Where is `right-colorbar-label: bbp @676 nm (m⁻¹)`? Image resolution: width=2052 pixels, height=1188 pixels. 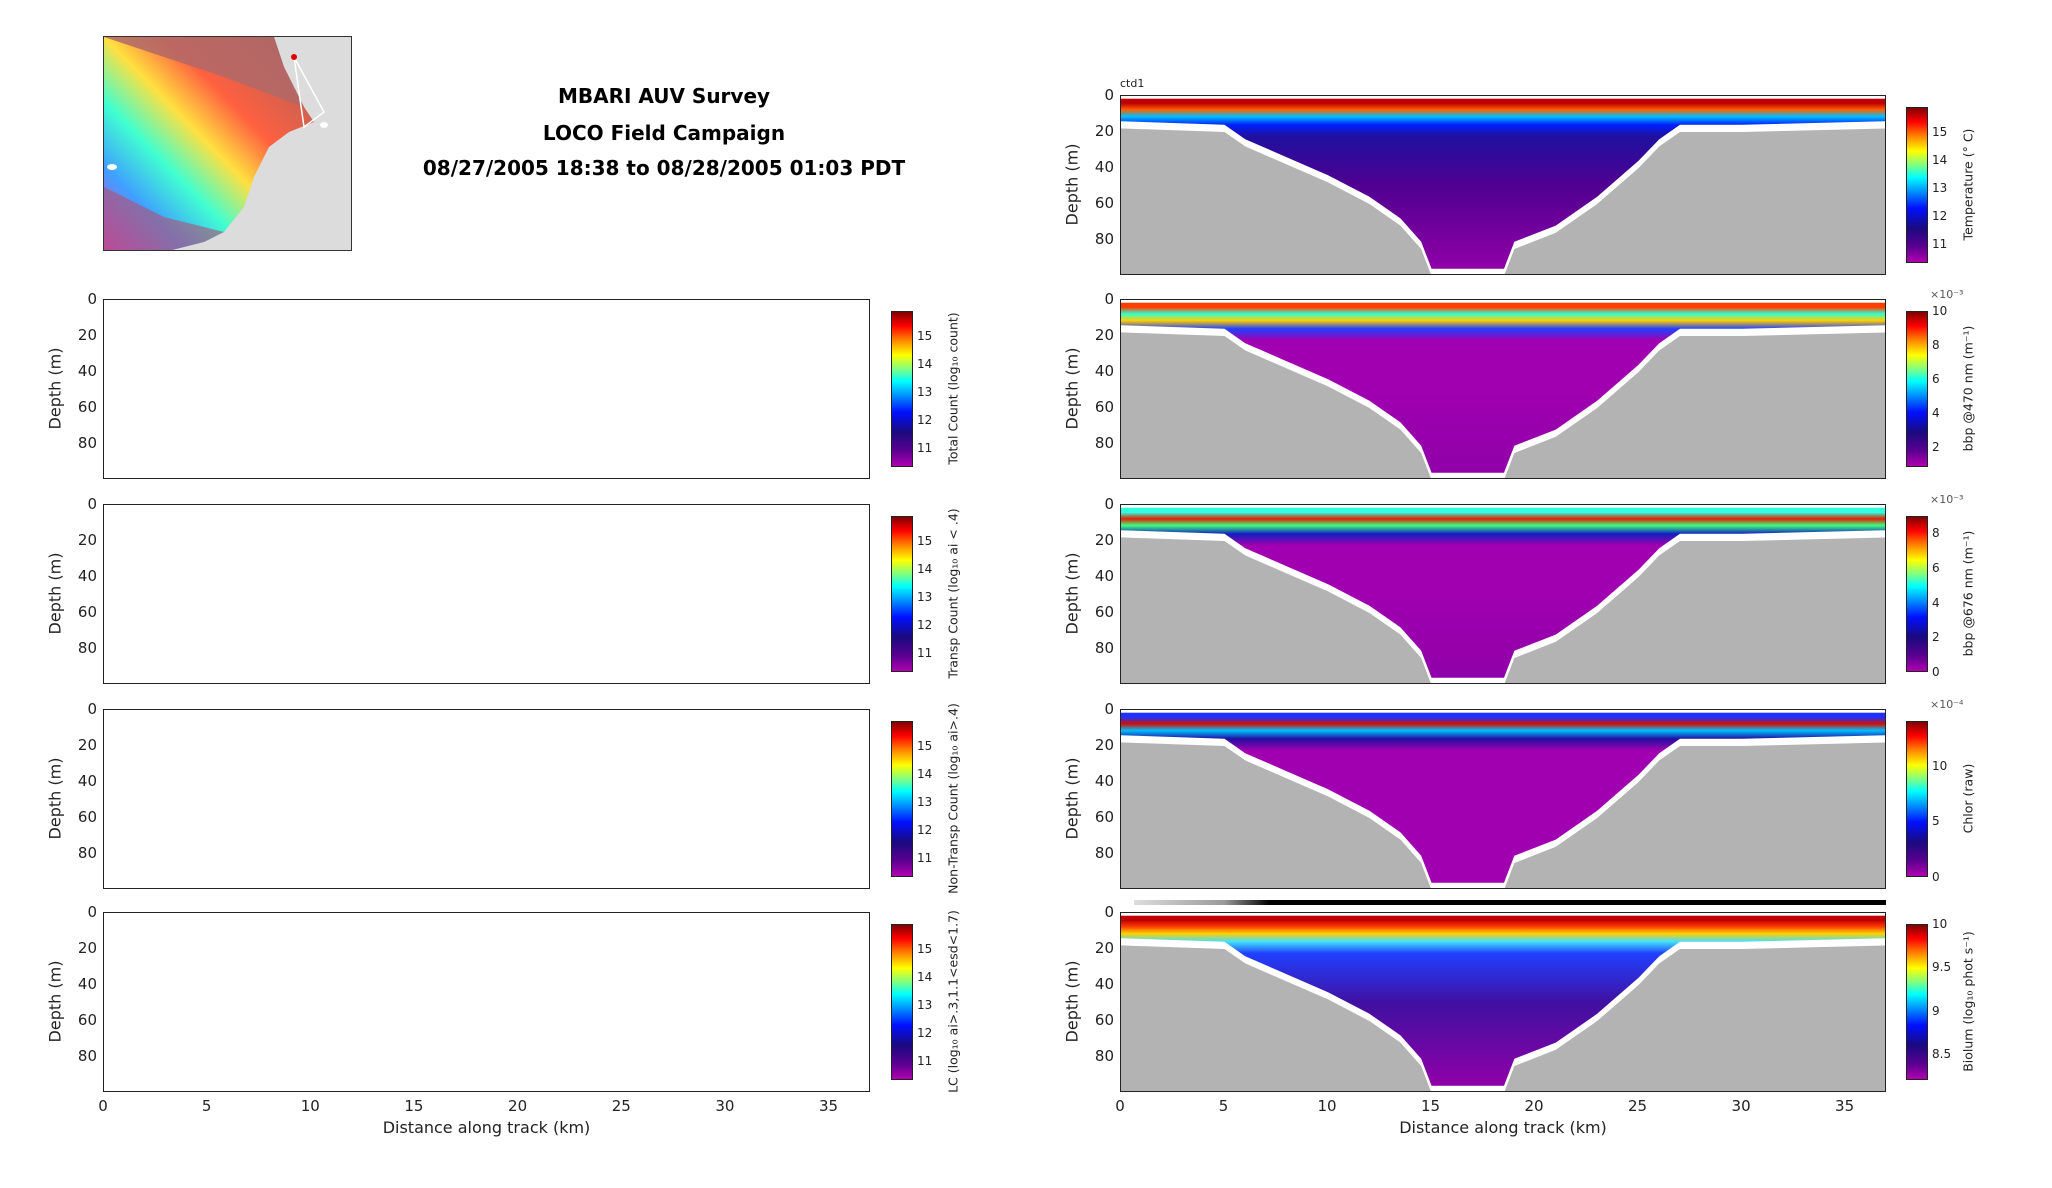 right-colorbar-label: bbp @676 nm (m⁻¹) is located at coordinates (1968, 593).